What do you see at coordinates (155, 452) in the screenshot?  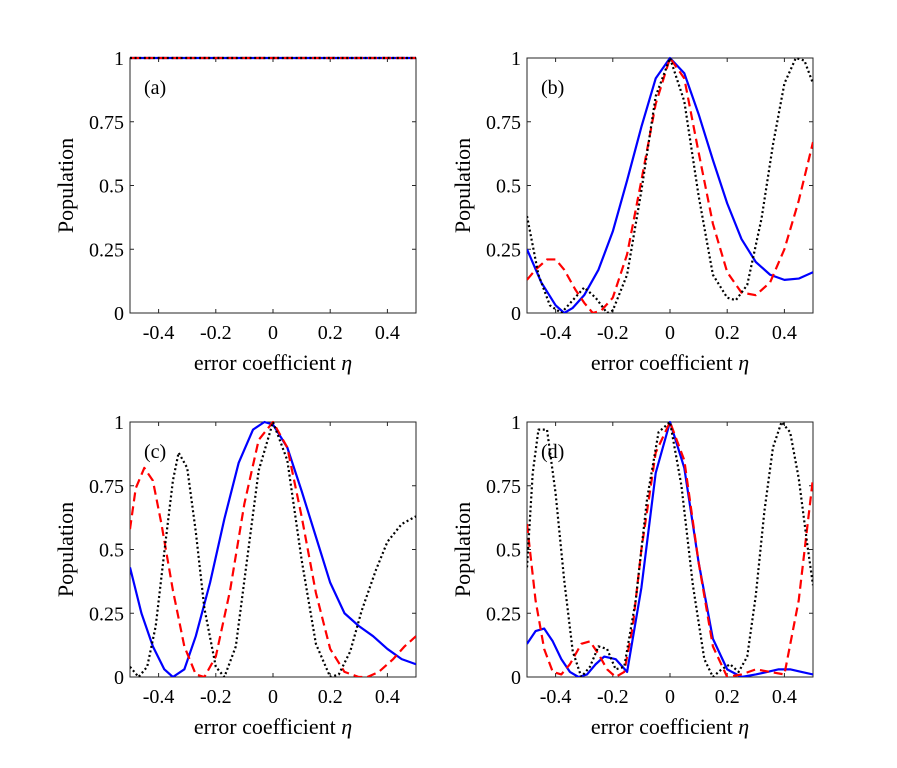 I see `panel-label: (c)` at bounding box center [155, 452].